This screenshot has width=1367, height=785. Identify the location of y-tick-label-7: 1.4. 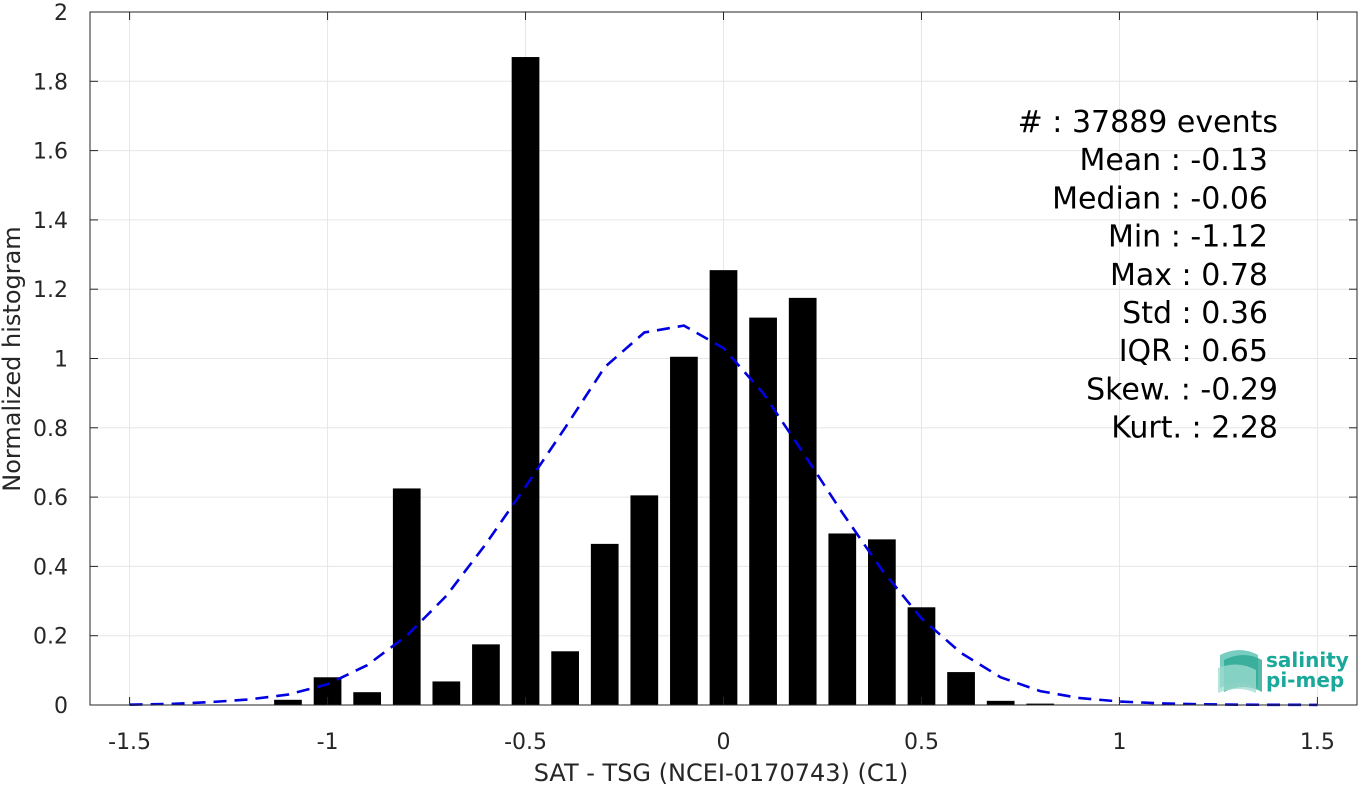
(50, 221).